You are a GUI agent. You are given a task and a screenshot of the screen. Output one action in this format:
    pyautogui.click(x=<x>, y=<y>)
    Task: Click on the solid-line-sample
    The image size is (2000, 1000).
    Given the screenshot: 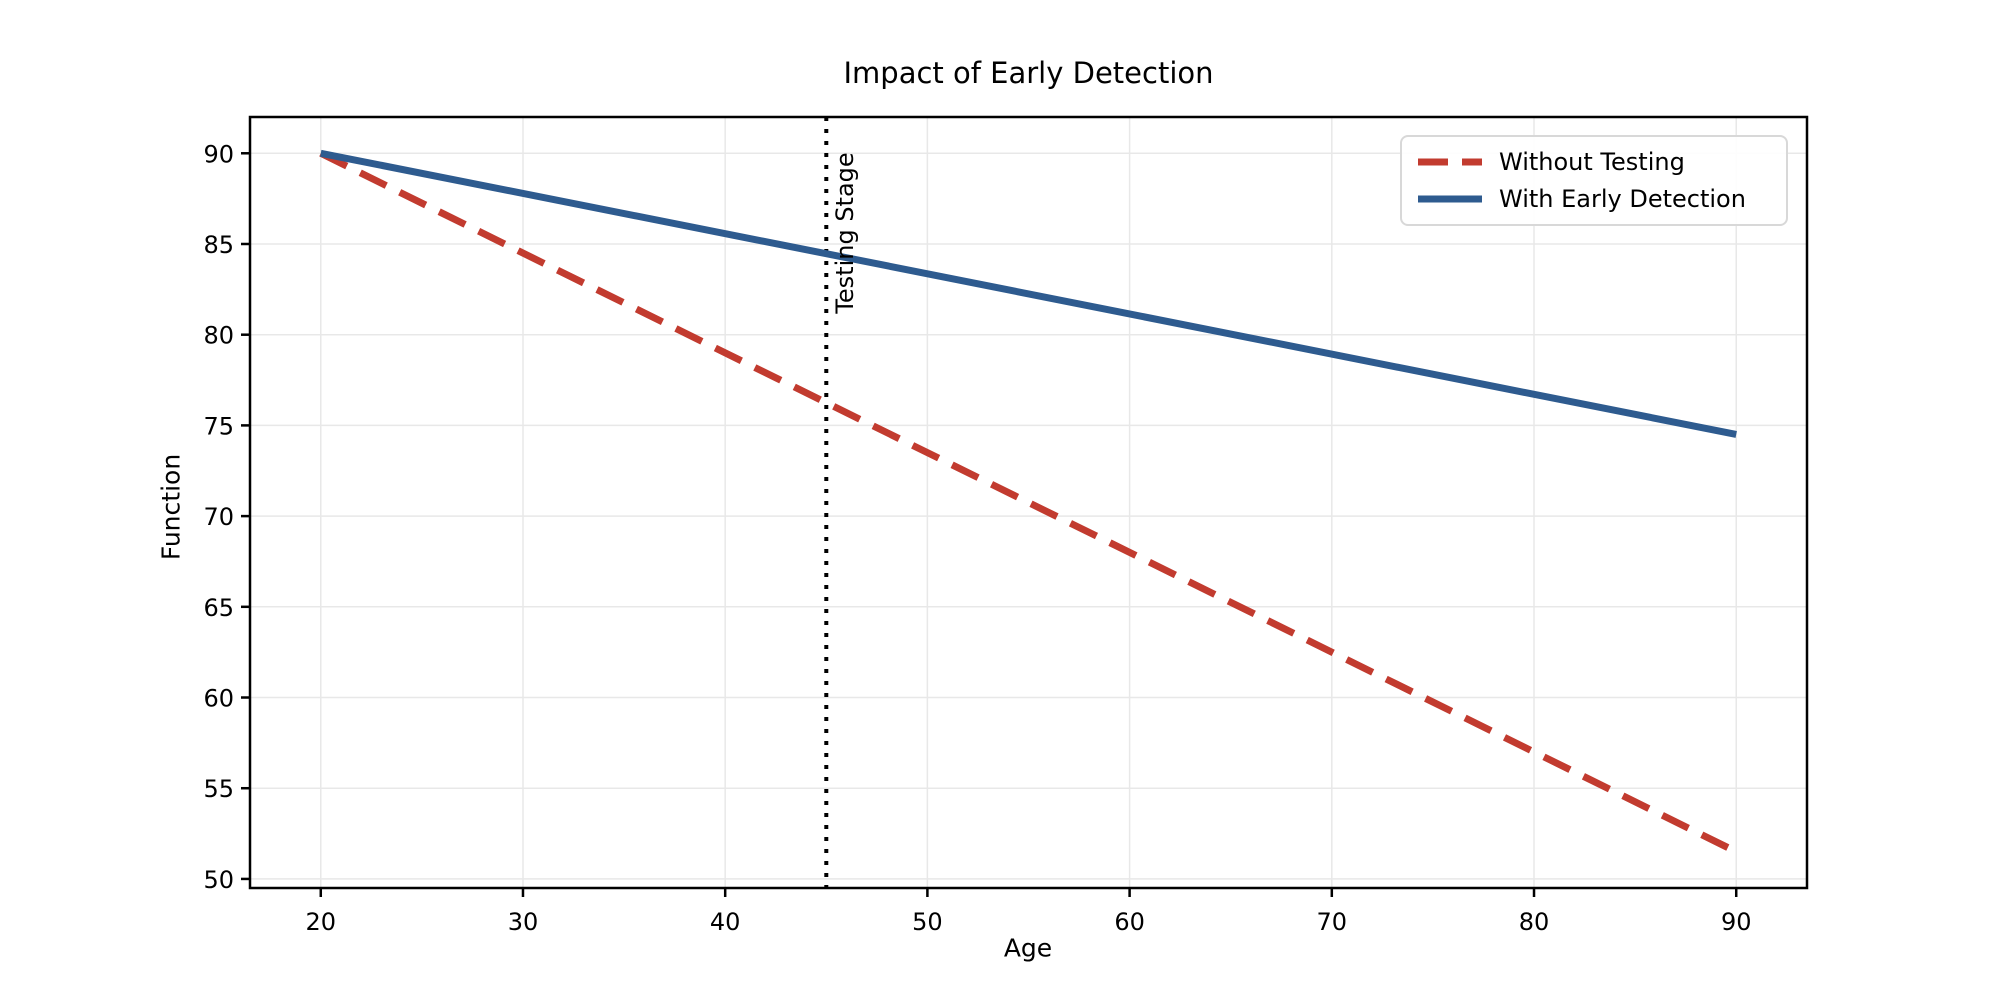 What is the action you would take?
    pyautogui.click(x=1450, y=199)
    